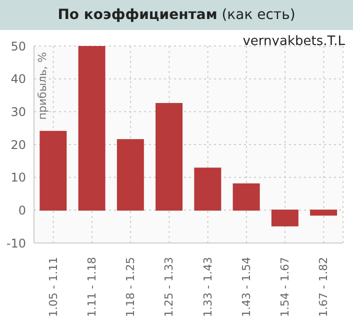 Image resolution: width=353 pixels, height=323 pixels. I want to click on y-tick-label: 20, so click(18, 145).